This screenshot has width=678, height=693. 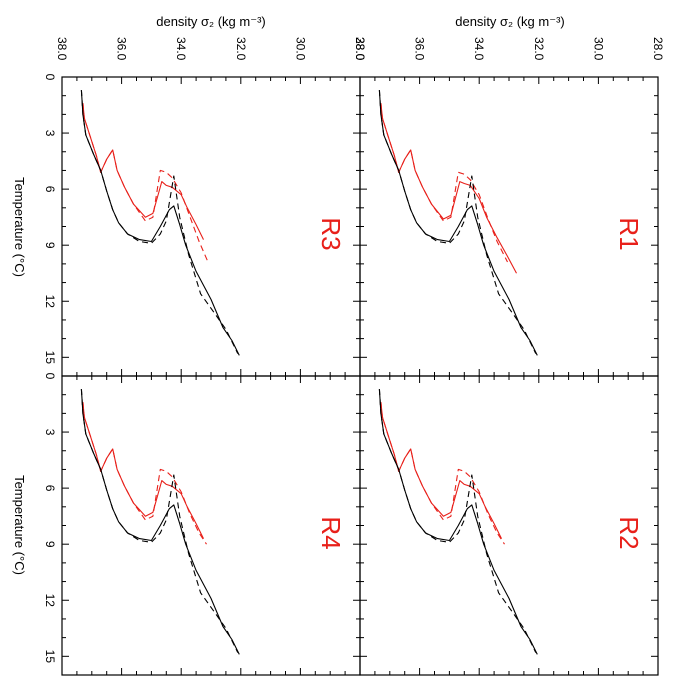 I want to click on panel-label: R1, so click(x=629, y=233).